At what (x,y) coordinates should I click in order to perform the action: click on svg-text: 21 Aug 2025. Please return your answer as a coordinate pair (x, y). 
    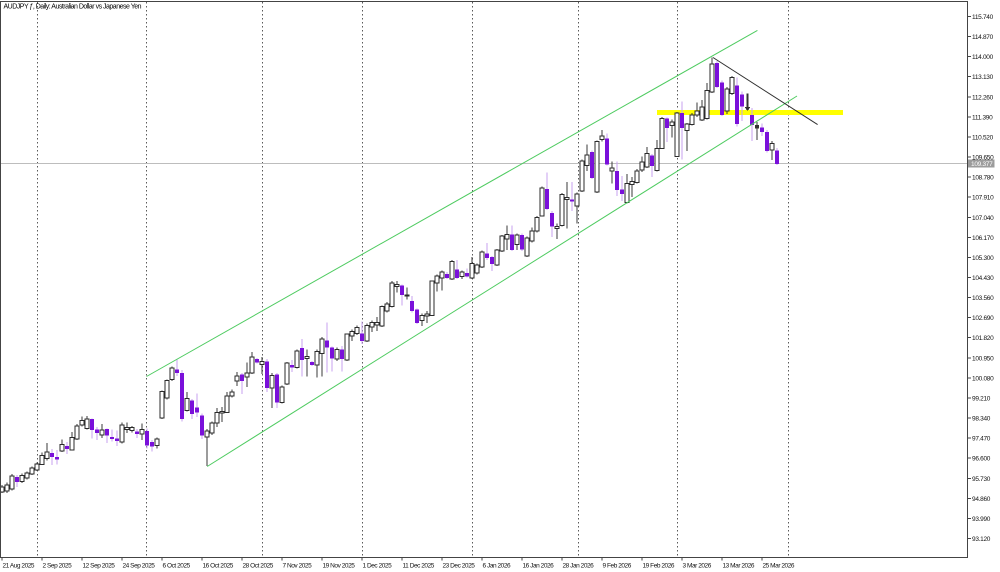
    Looking at the image, I should click on (19, 565).